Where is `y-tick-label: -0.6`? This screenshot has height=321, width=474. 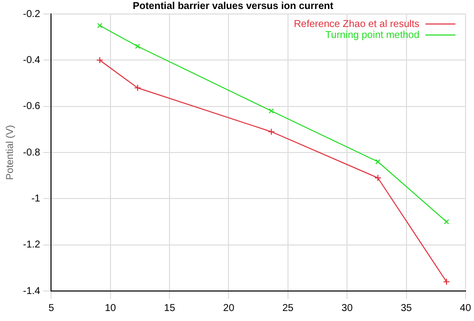
y-tick-label: -0.6 is located at coordinates (31, 106).